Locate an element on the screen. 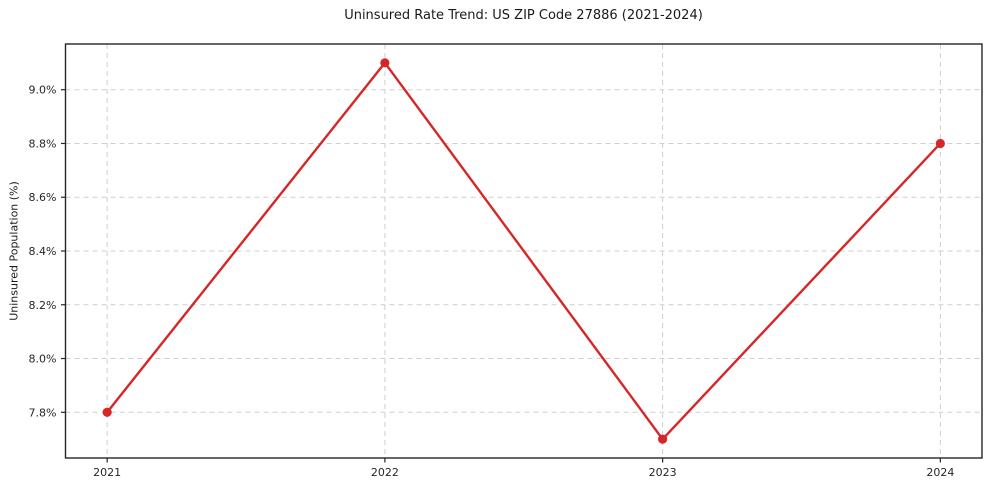 This screenshot has height=490, width=989. x-tick-label: 2022 is located at coordinates (385, 472).